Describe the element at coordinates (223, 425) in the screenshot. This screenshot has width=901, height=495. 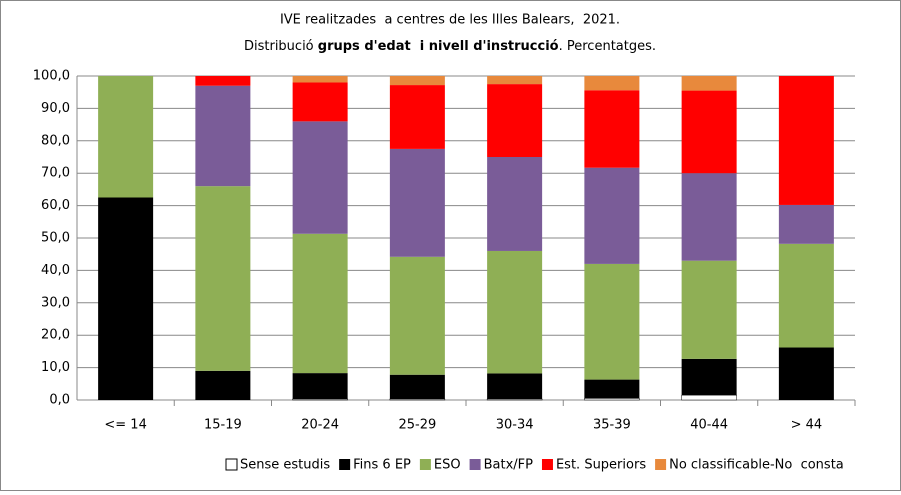
I see `x-tick-label: 15-19` at that location.